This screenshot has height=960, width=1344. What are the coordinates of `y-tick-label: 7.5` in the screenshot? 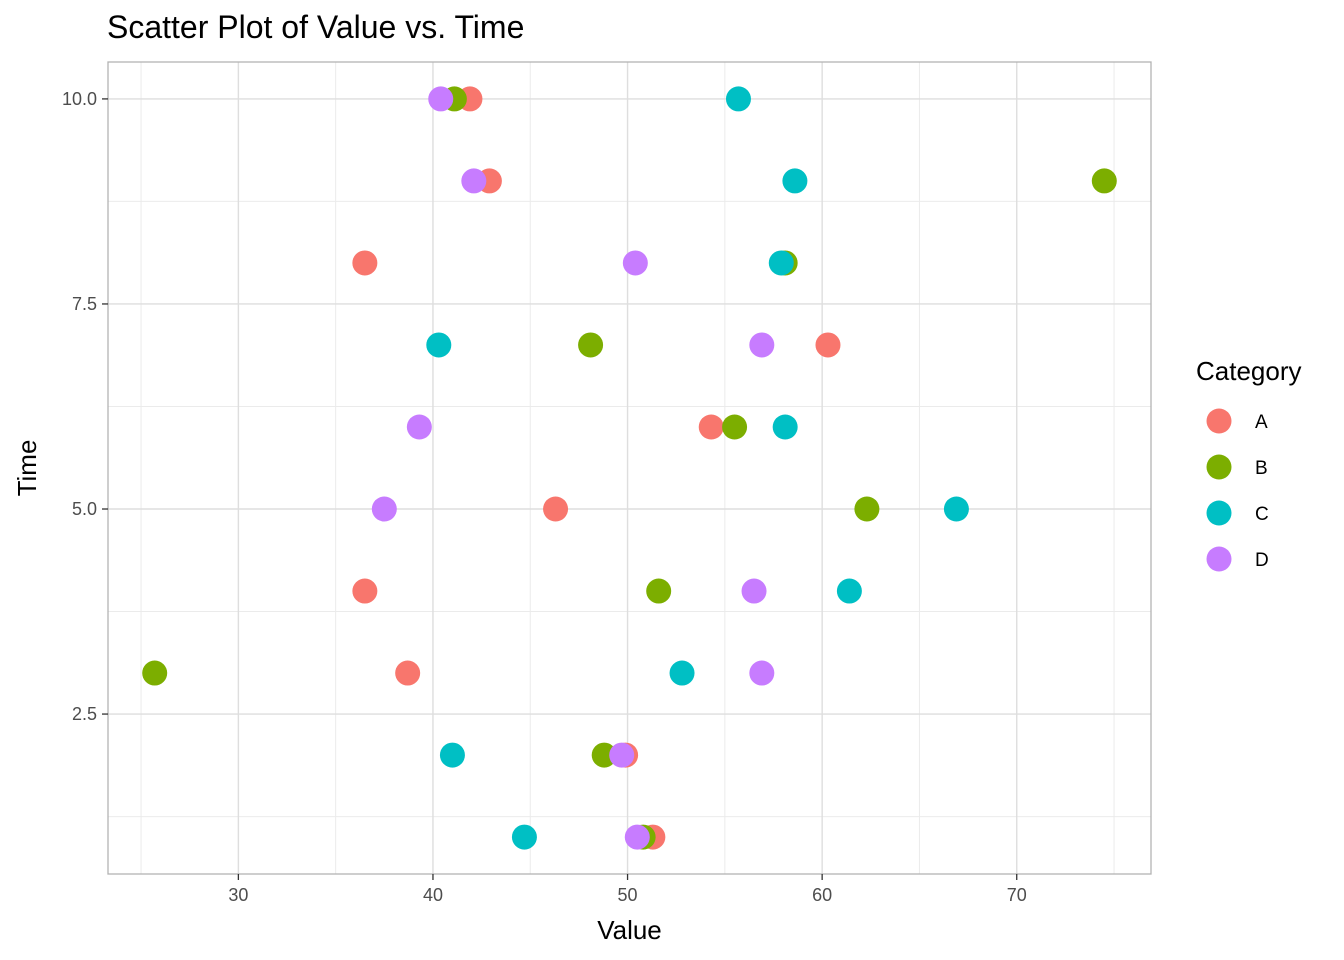 It's located at (84, 304).